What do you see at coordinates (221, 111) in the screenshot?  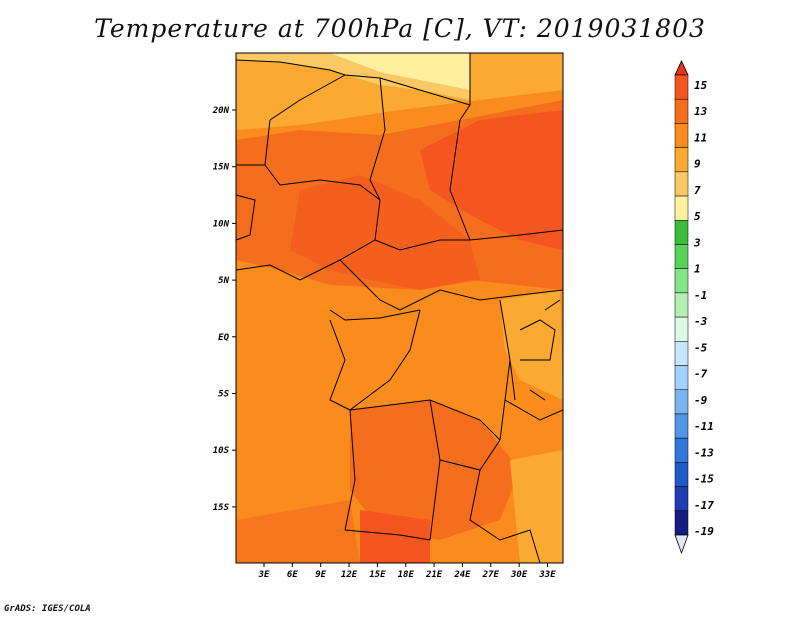 I see `lat-tick-label: 20N` at bounding box center [221, 111].